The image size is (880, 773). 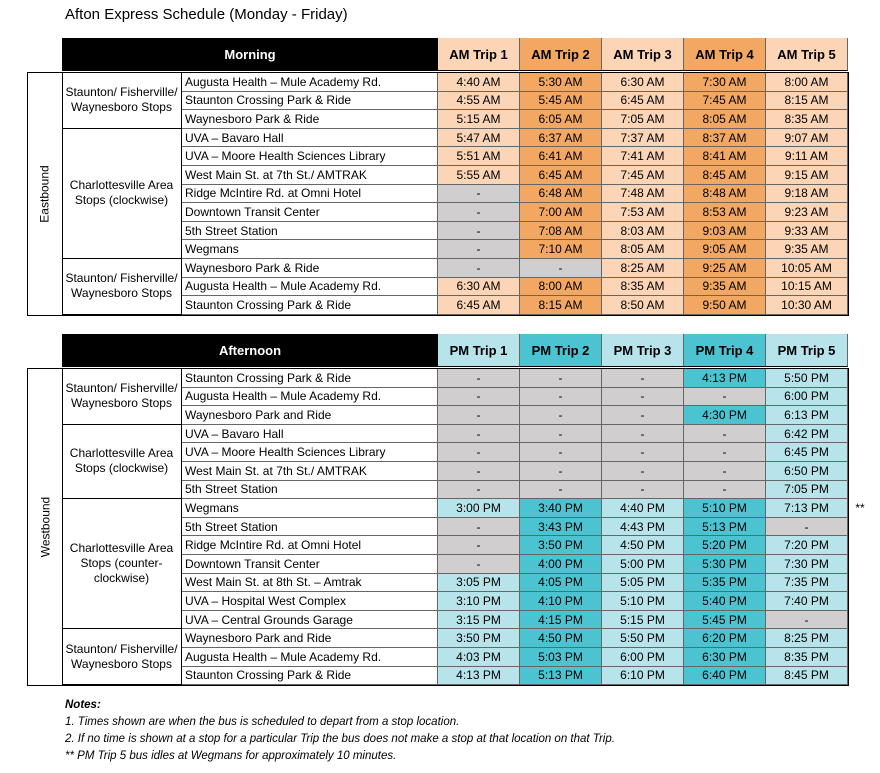 What do you see at coordinates (561, 101) in the screenshot?
I see `departure-time: 5:45 AM` at bounding box center [561, 101].